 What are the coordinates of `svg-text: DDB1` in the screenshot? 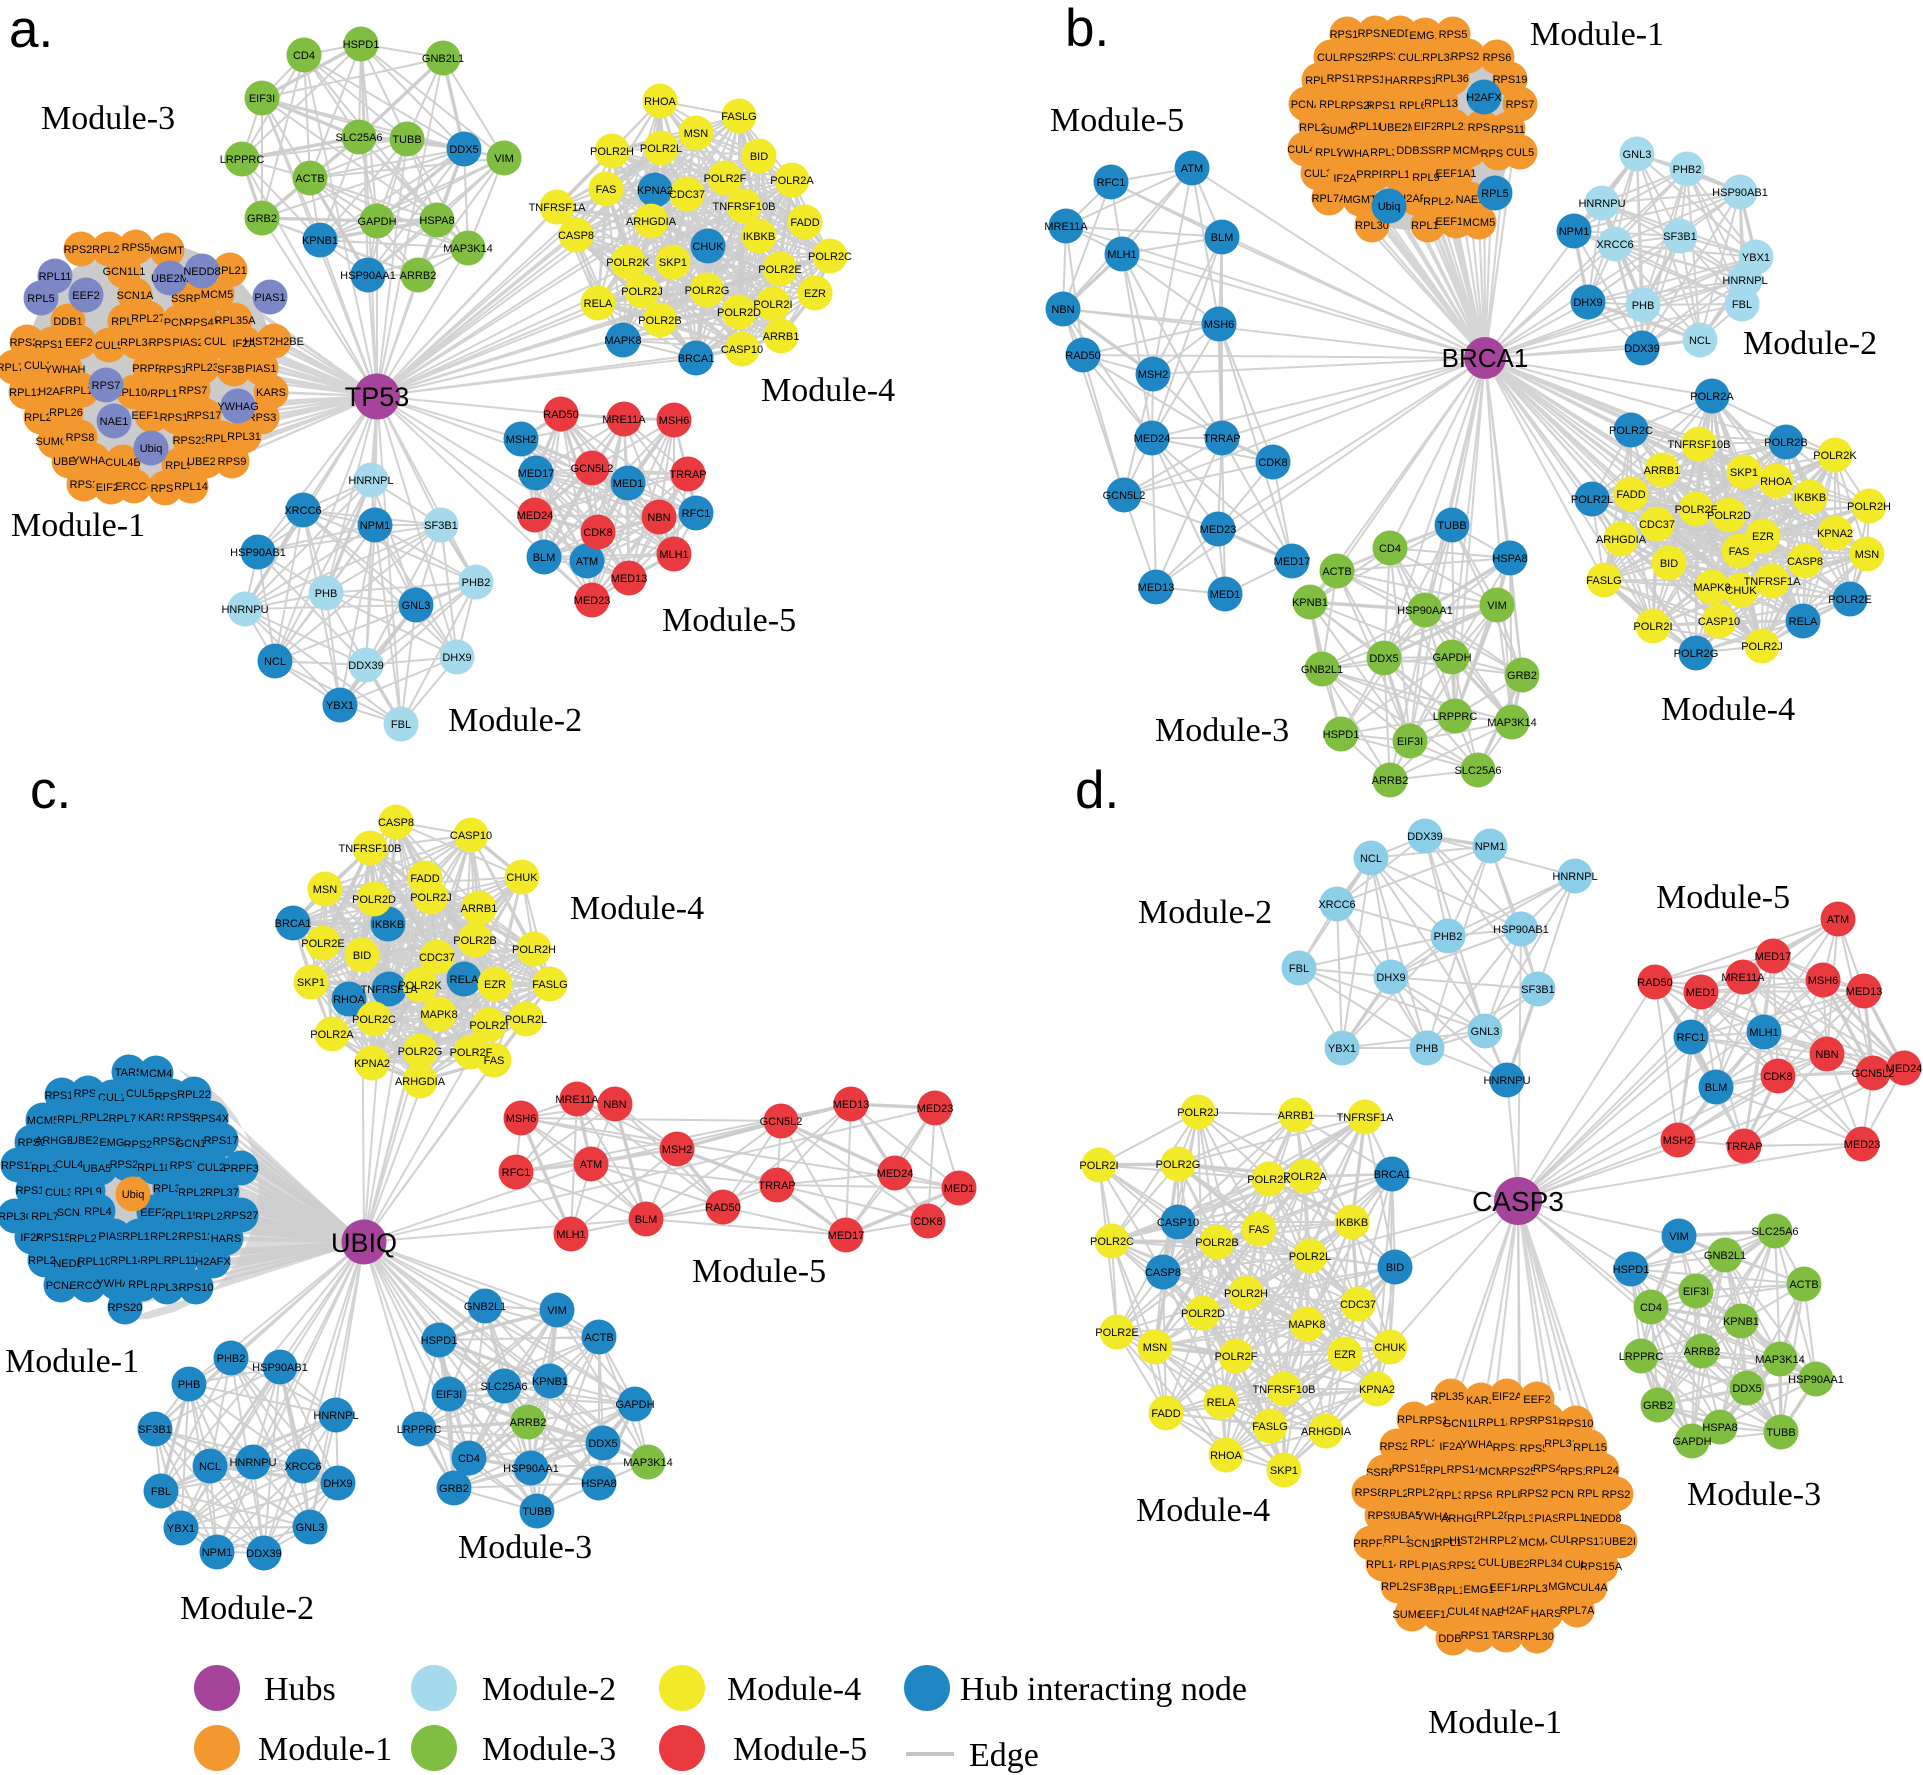 It's located at (1410, 151).